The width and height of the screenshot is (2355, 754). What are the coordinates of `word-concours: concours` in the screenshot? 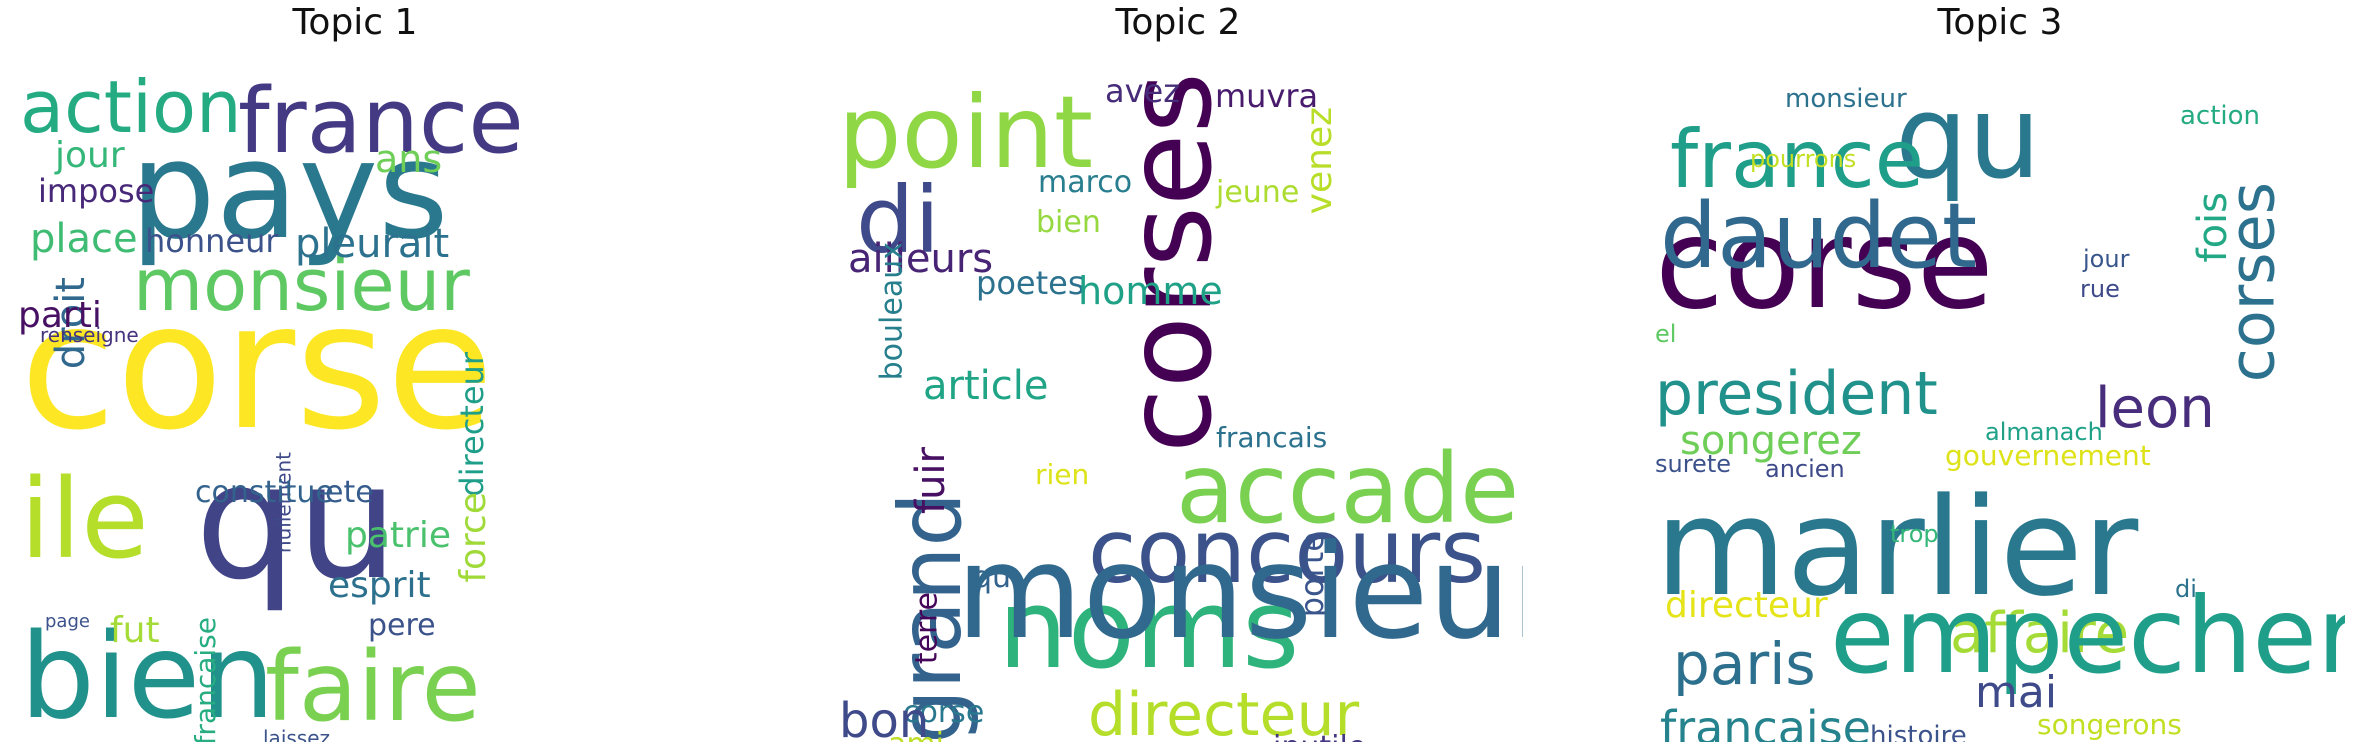 It's located at (1287, 551).